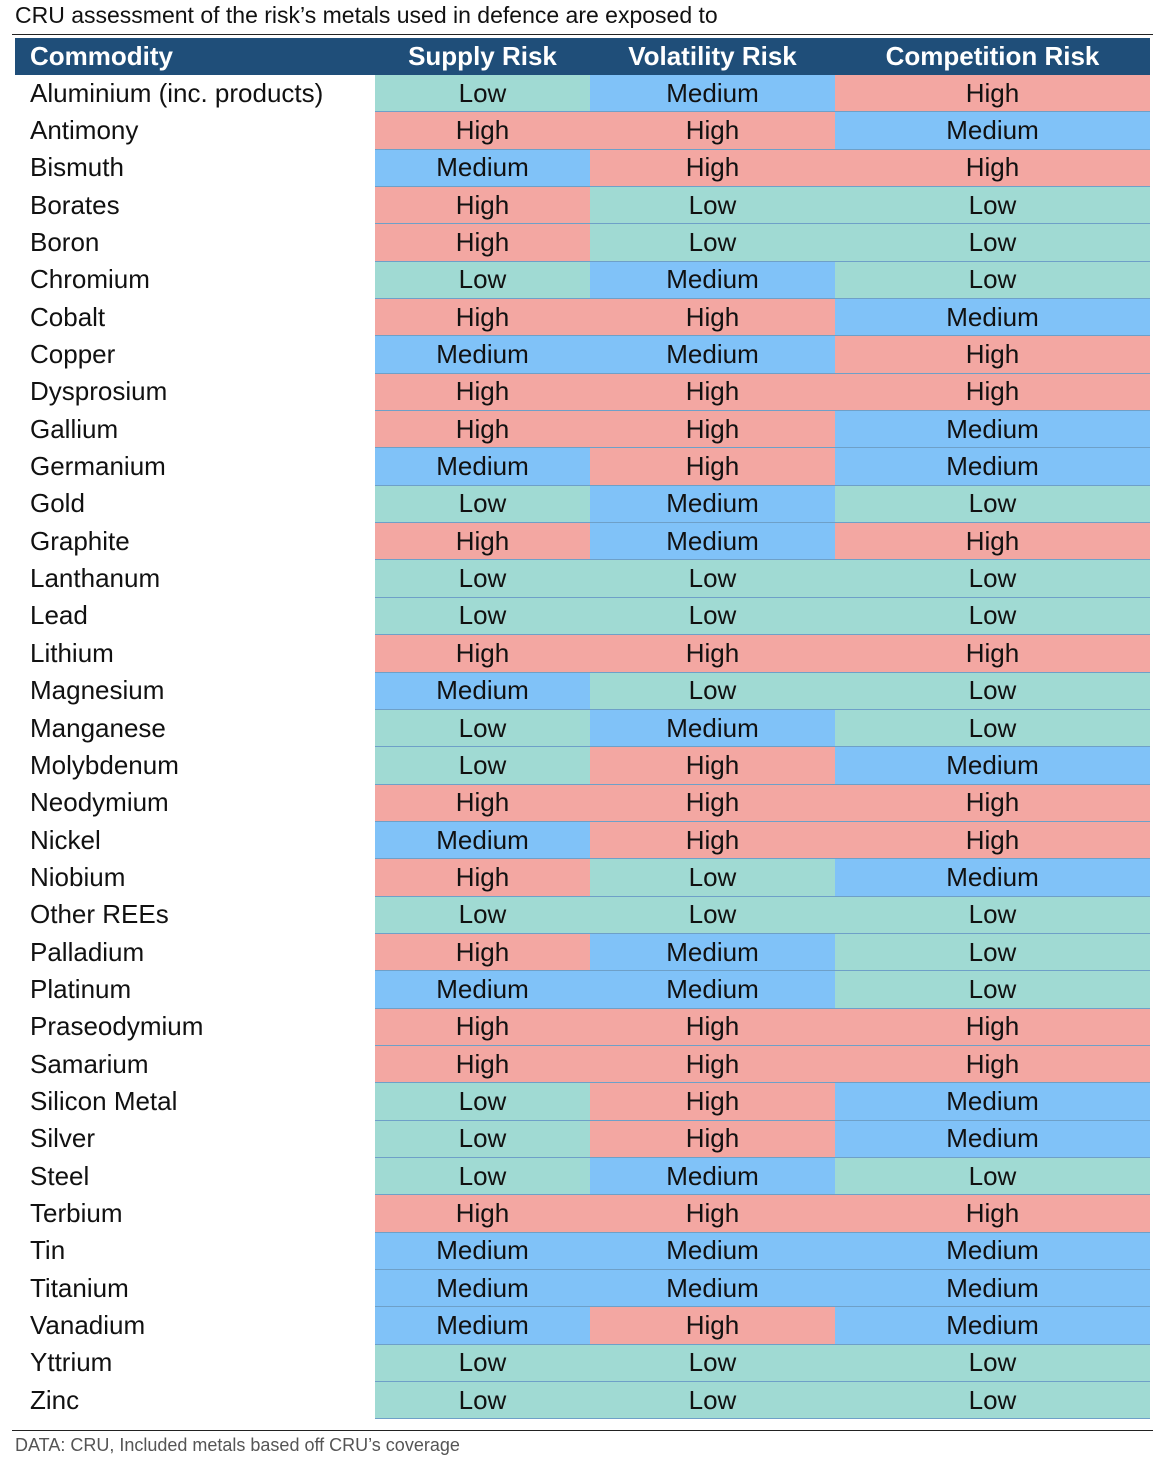 Image resolution: width=1176 pixels, height=1474 pixels. Describe the element at coordinates (81, 988) in the screenshot. I see `commodity-name: Platinum` at that location.